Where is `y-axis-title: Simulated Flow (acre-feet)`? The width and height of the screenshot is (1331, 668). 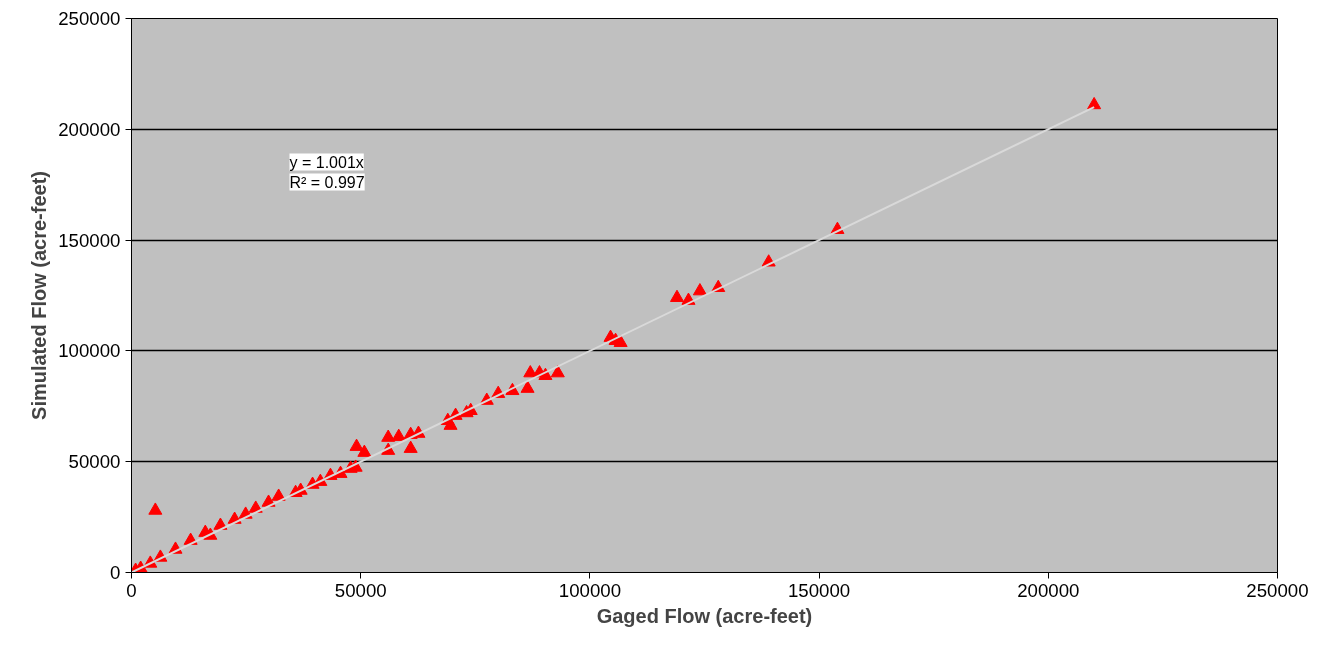 y-axis-title: Simulated Flow (acre-feet) is located at coordinates (39, 295).